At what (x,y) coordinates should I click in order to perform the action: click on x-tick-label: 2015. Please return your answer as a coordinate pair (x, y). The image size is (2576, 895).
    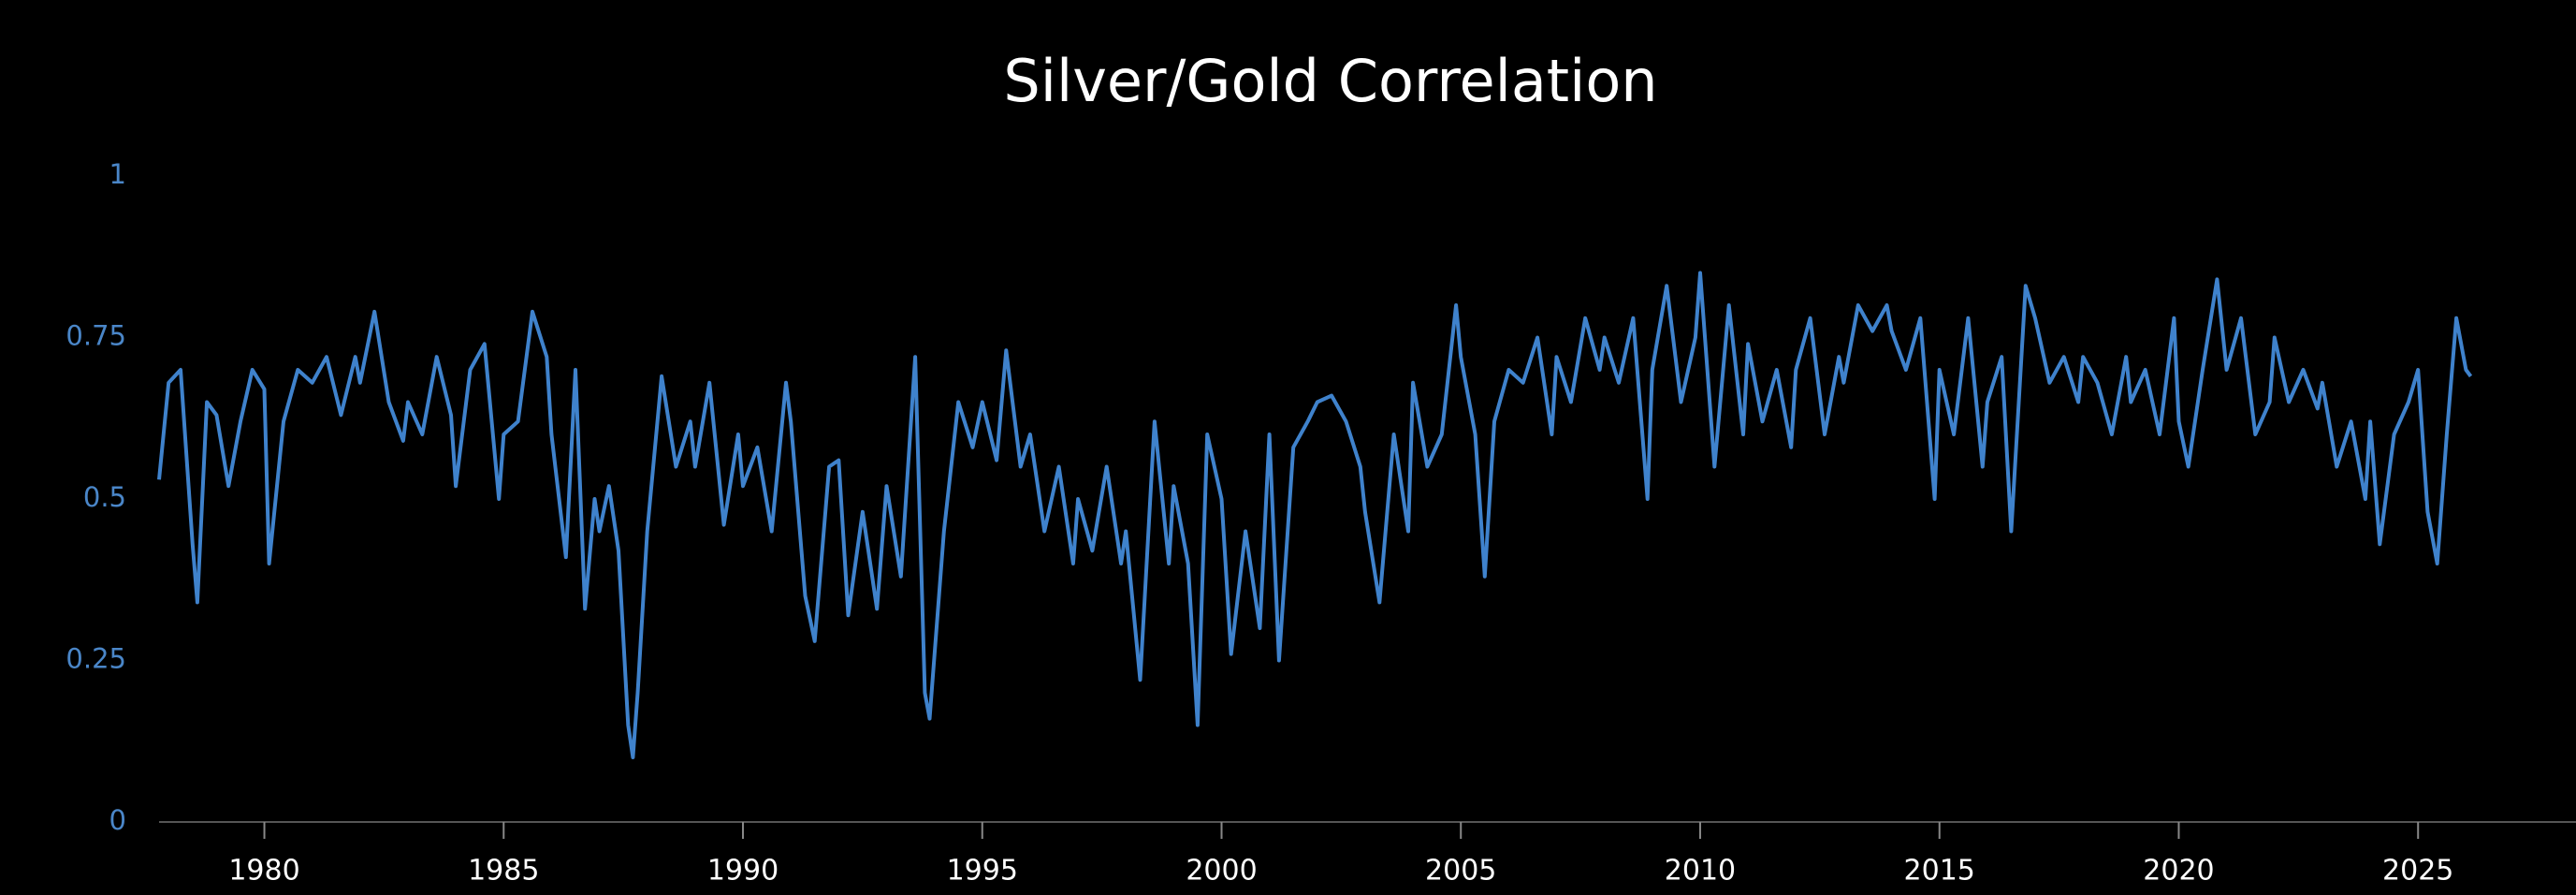
    Looking at the image, I should click on (1939, 871).